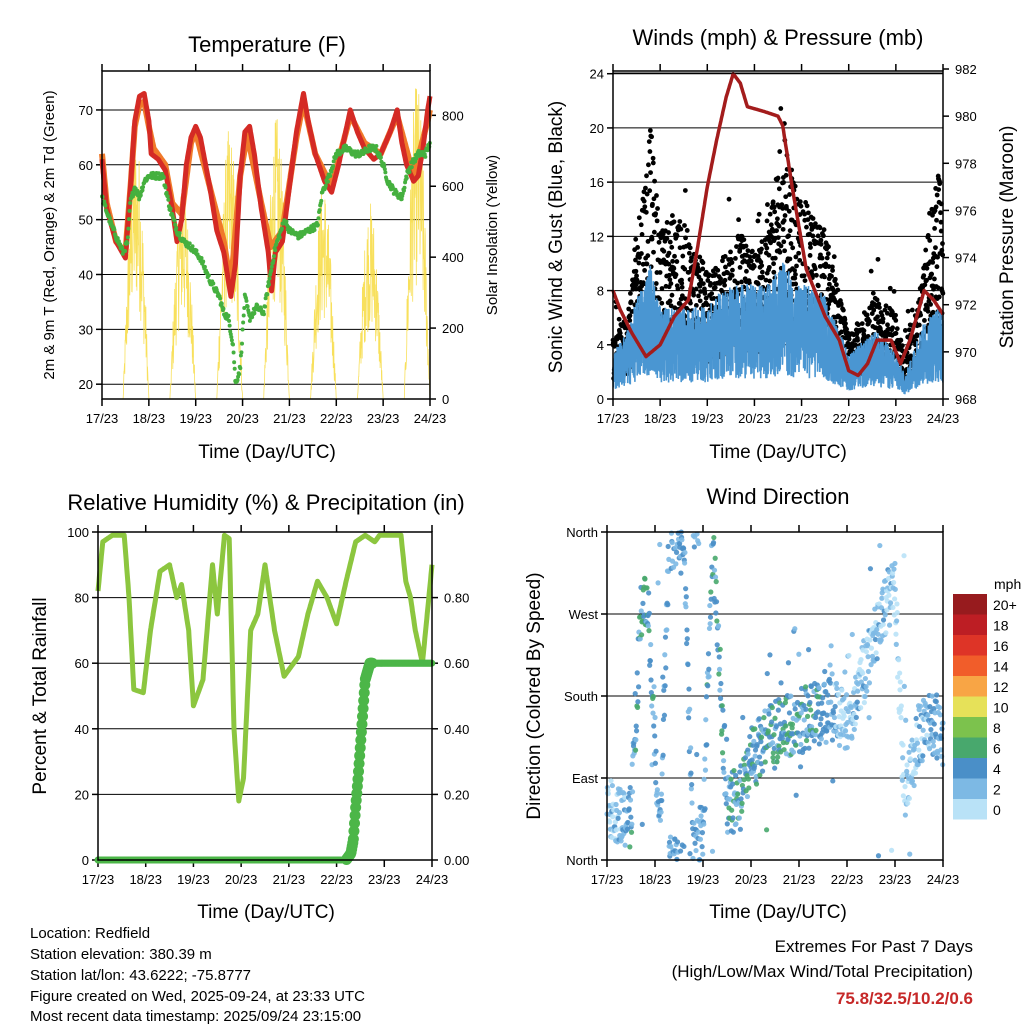  Describe the element at coordinates (896, 418) in the screenshot. I see `x-tick-label: 23/23` at that location.